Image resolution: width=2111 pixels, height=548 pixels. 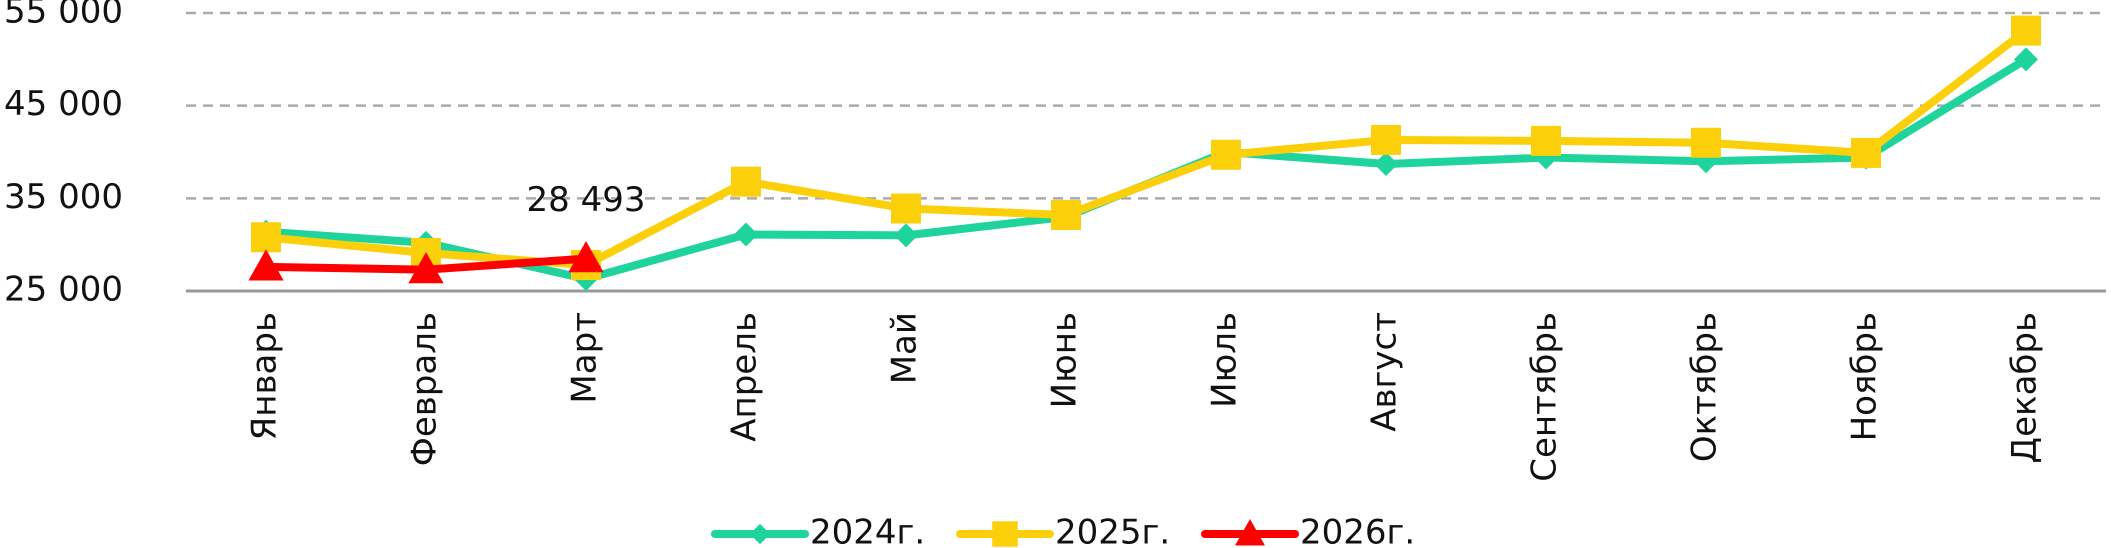 What do you see at coordinates (1357, 530) in the screenshot?
I see `legend-label: 2026г.` at bounding box center [1357, 530].